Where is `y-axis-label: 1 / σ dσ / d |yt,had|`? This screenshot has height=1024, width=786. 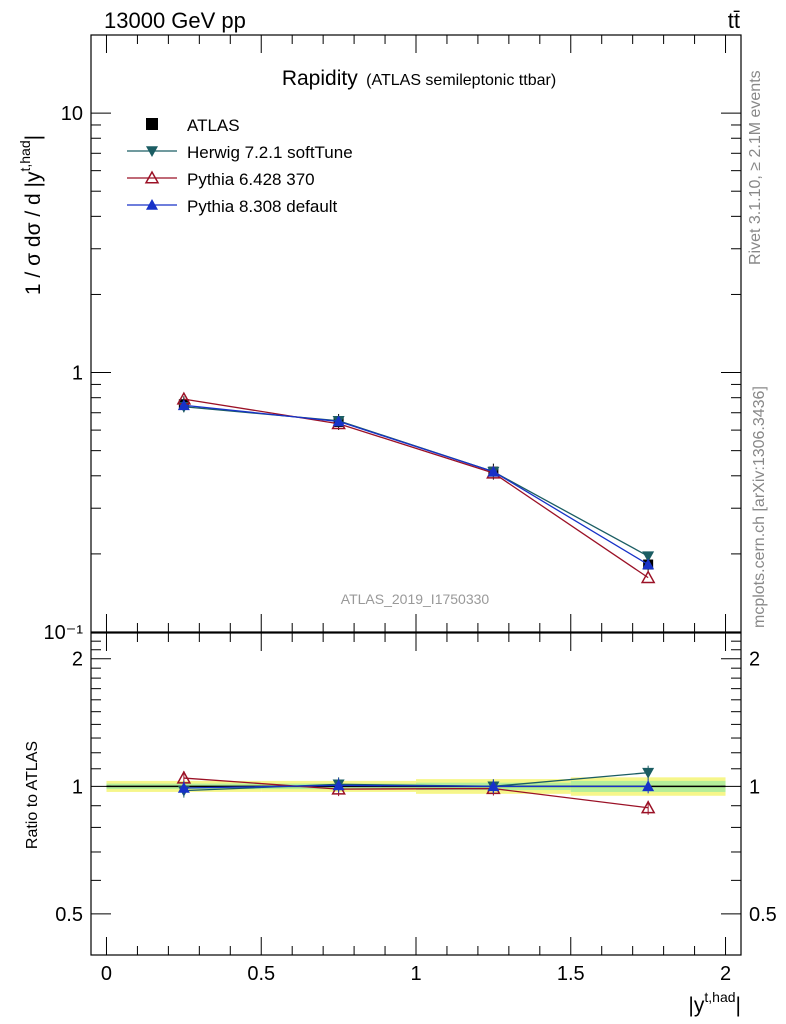
y-axis-label: 1 / σ dσ / d |yt,had| is located at coordinates (31, 215).